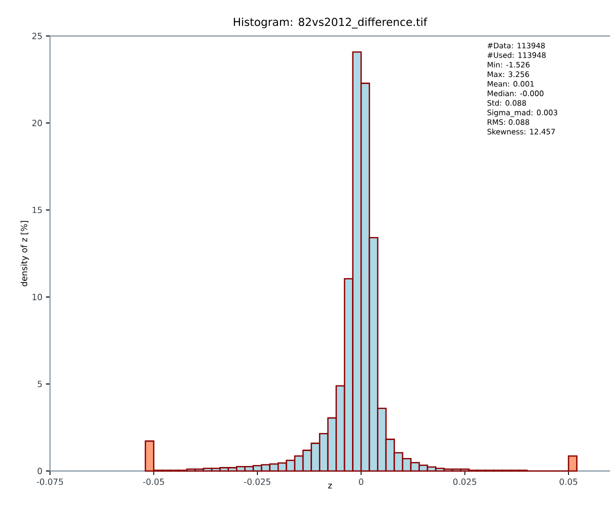 This screenshot has height=506, width=612. What do you see at coordinates (49, 481) in the screenshot?
I see `x-tick-label: -0.075` at bounding box center [49, 481].